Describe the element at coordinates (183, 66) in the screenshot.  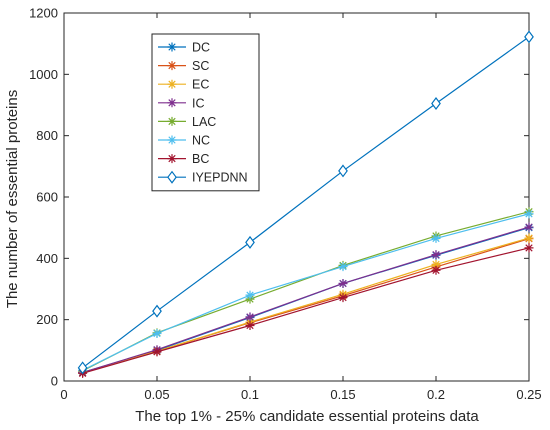
I see `legend-item: SC` at that location.